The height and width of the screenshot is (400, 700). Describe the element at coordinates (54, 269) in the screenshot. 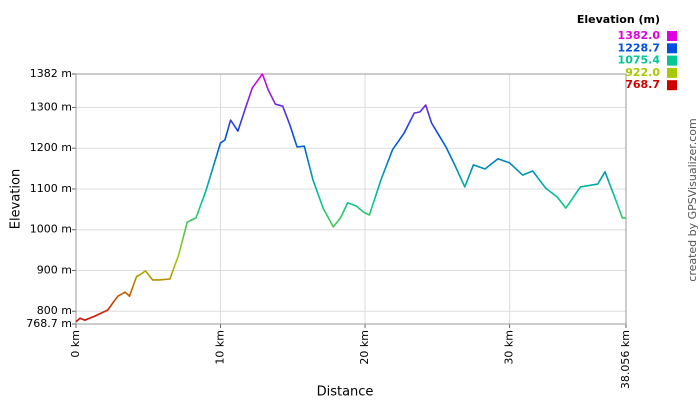

I see `y-tick-label: 900 m` at that location.